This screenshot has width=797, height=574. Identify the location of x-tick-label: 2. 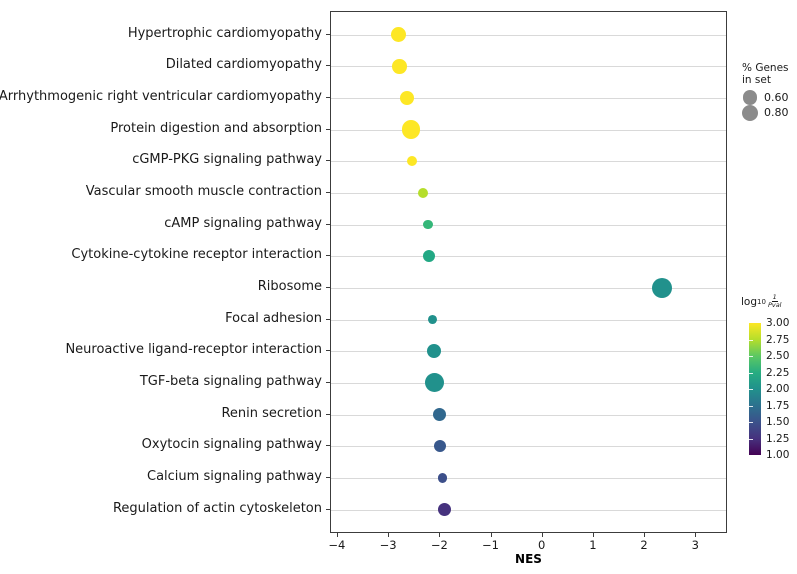
(644, 545).